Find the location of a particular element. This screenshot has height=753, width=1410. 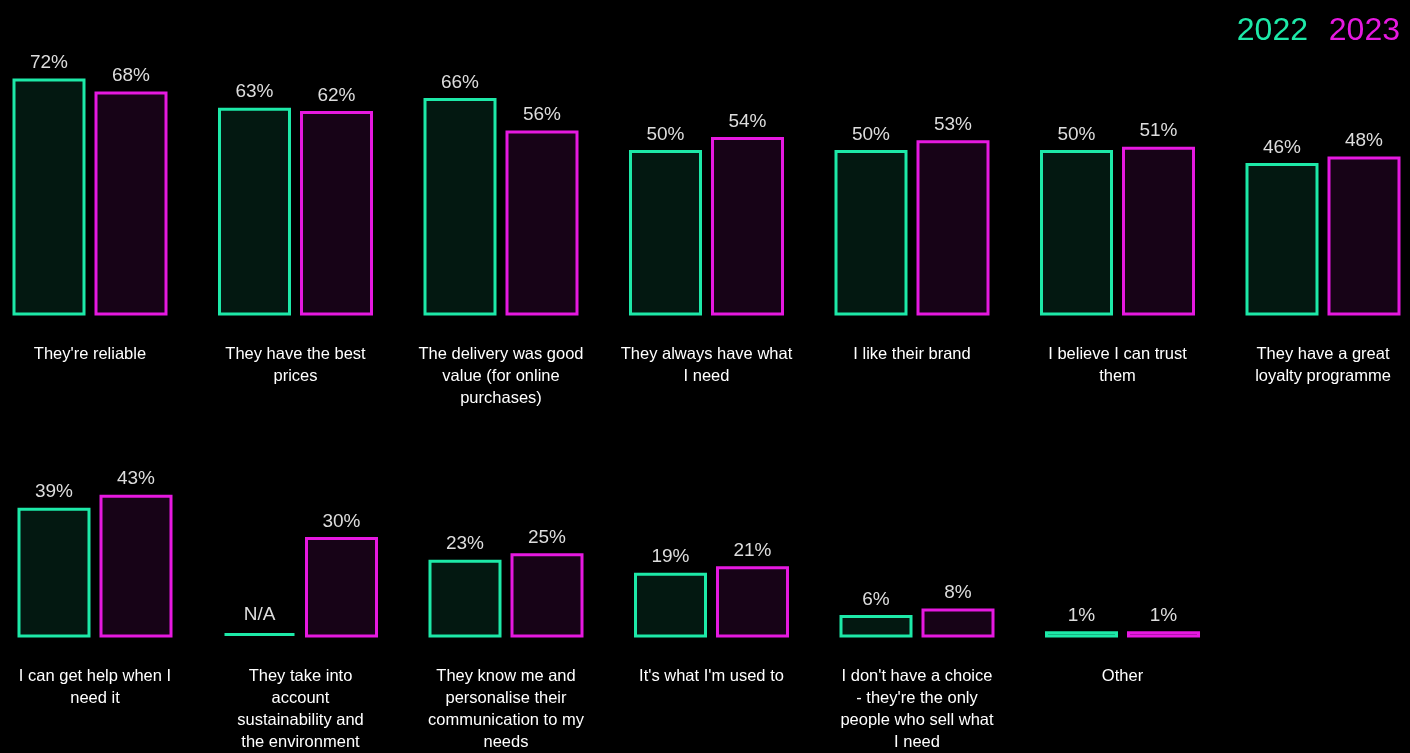

data-label: 54% is located at coordinates (747, 120).